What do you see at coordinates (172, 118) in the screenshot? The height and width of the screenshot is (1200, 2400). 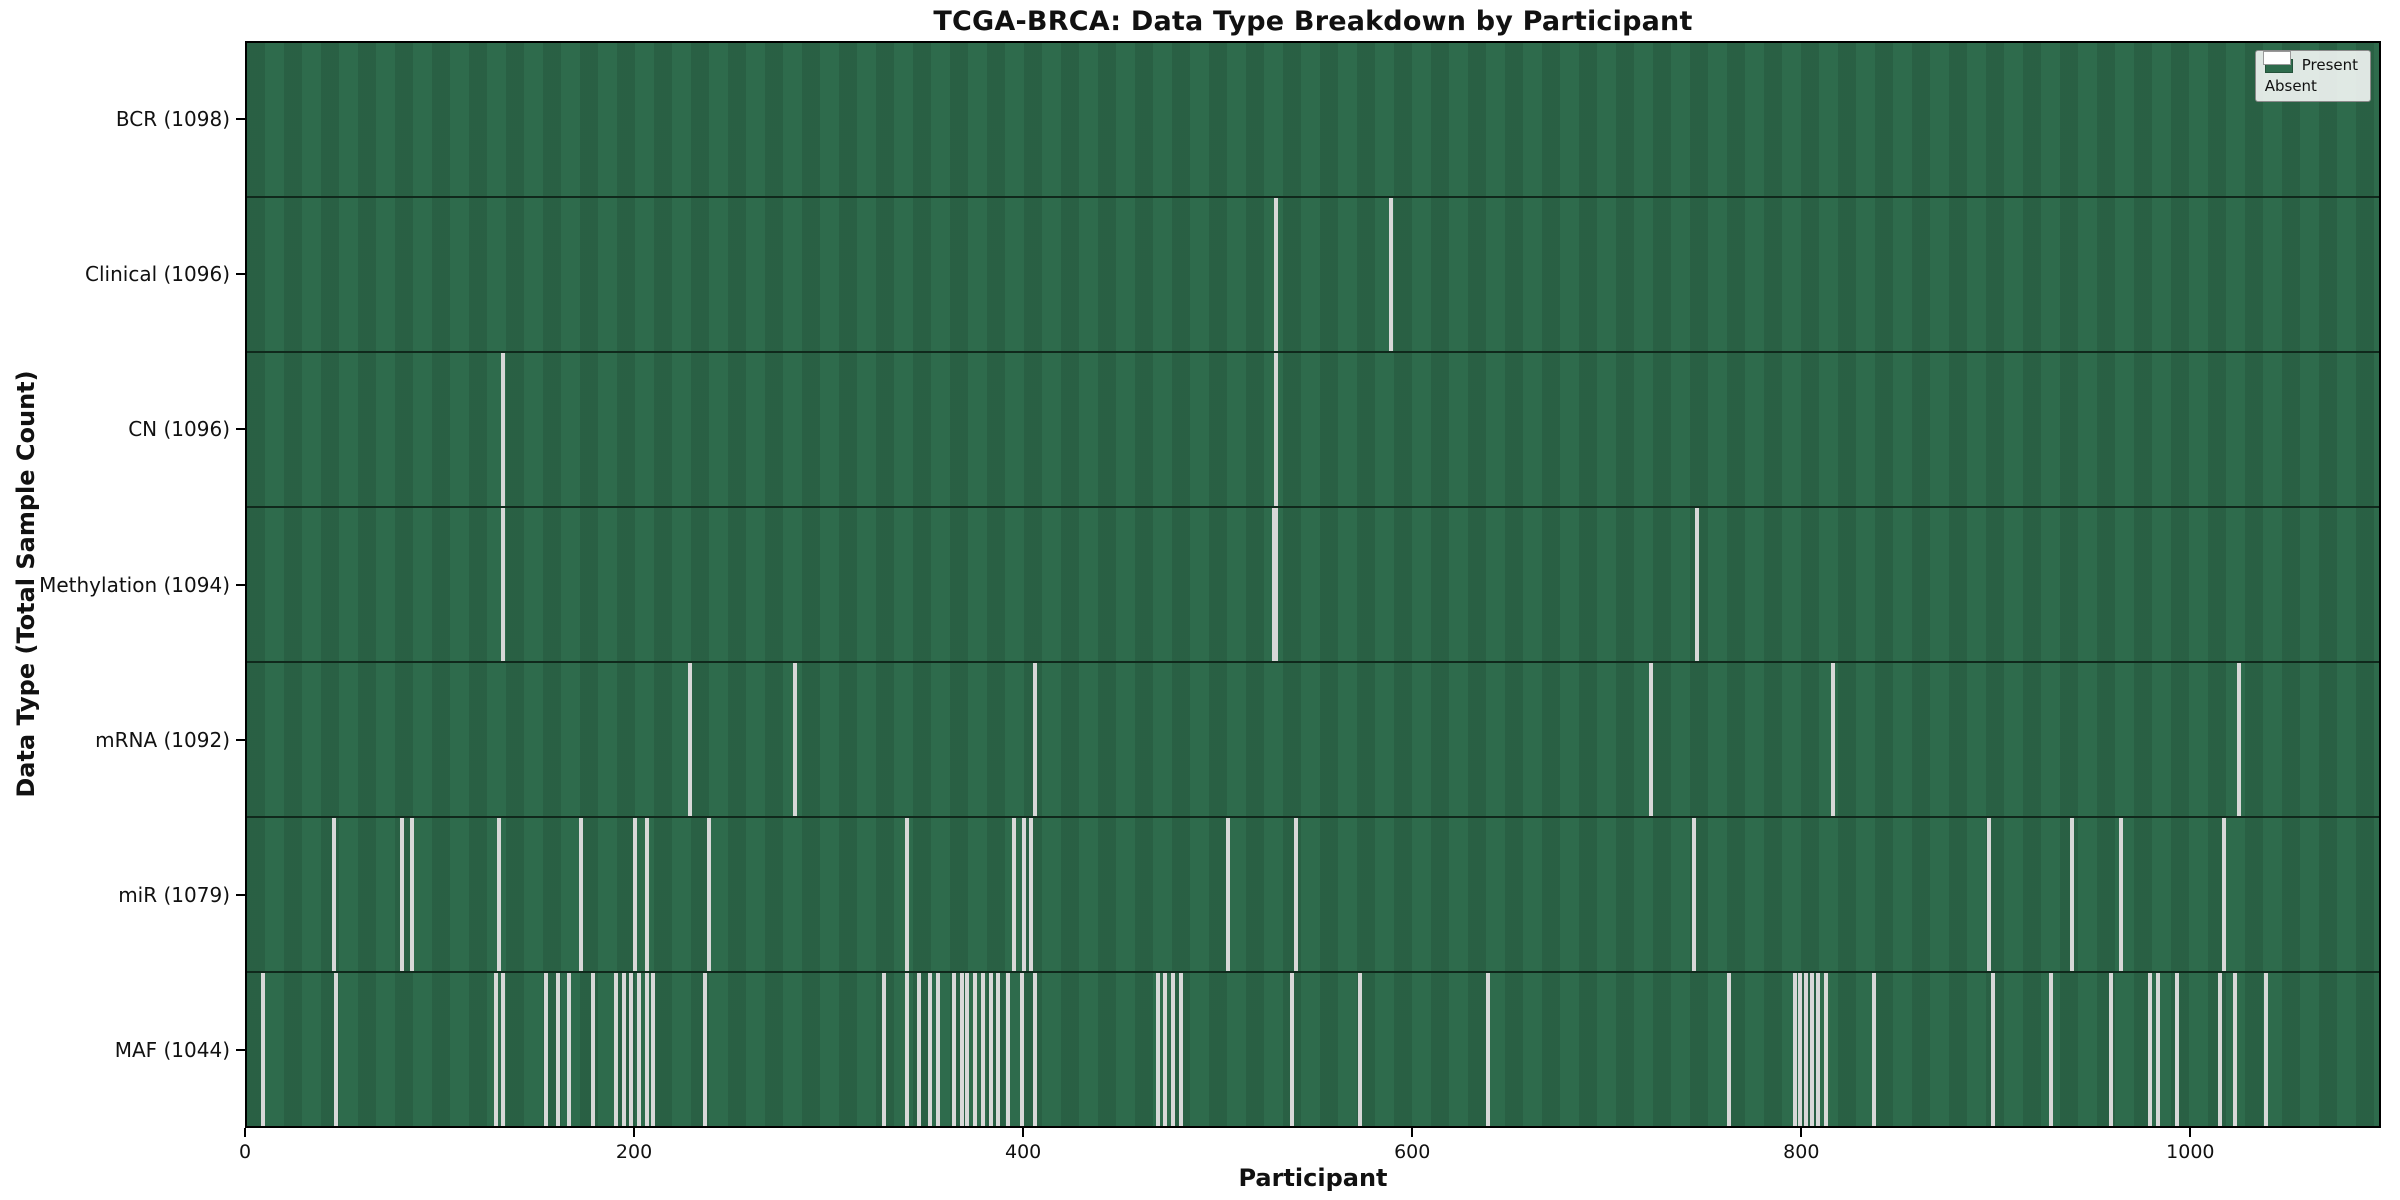 I see `y-tick-label-bcr: BCR (1098)` at bounding box center [172, 118].